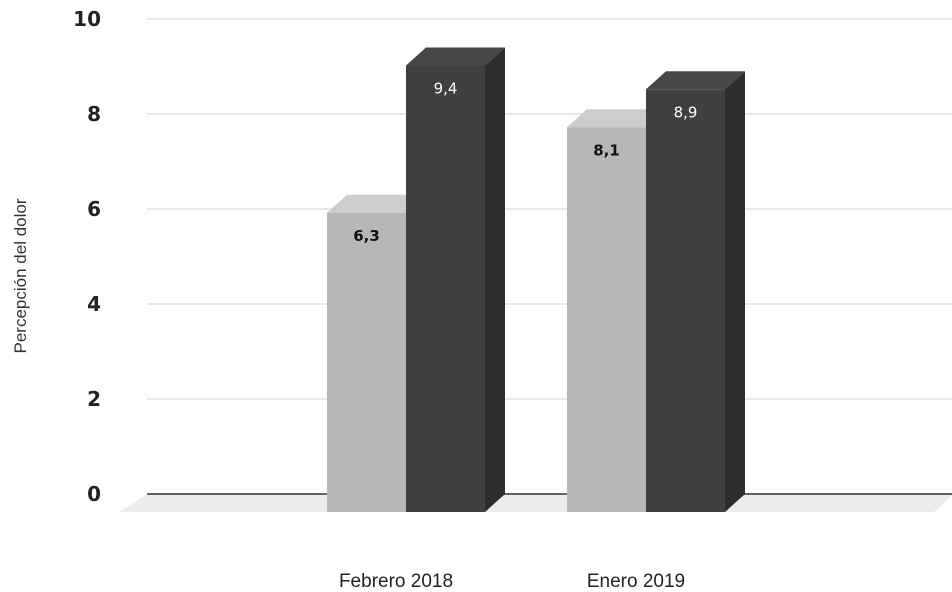  What do you see at coordinates (20, 275) in the screenshot?
I see `y-axis-label: Percepción del dolor` at bounding box center [20, 275].